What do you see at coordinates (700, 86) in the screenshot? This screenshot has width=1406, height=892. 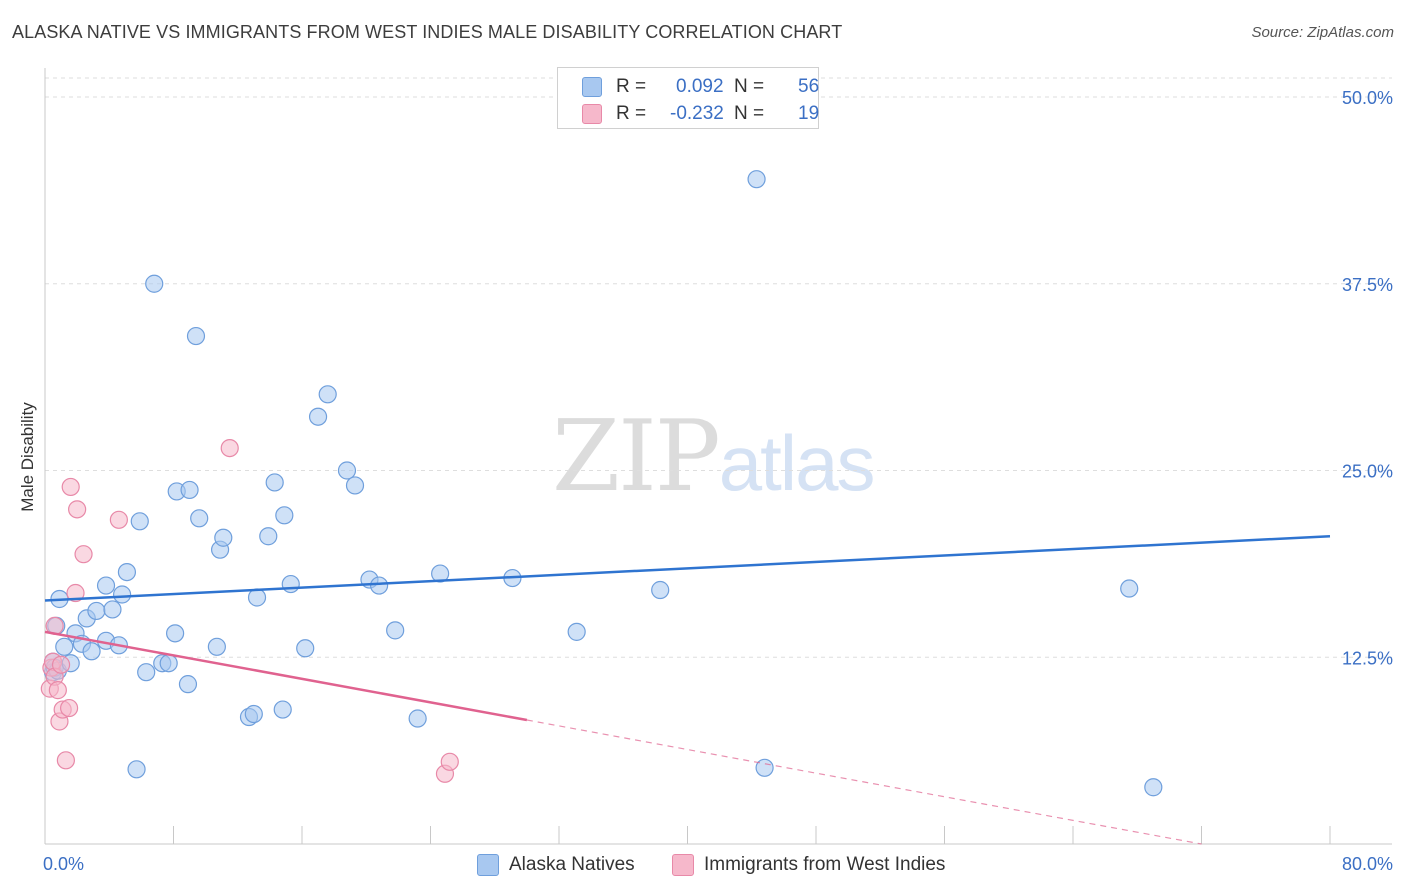 I see `legend-r-value: 0.092` at bounding box center [700, 86].